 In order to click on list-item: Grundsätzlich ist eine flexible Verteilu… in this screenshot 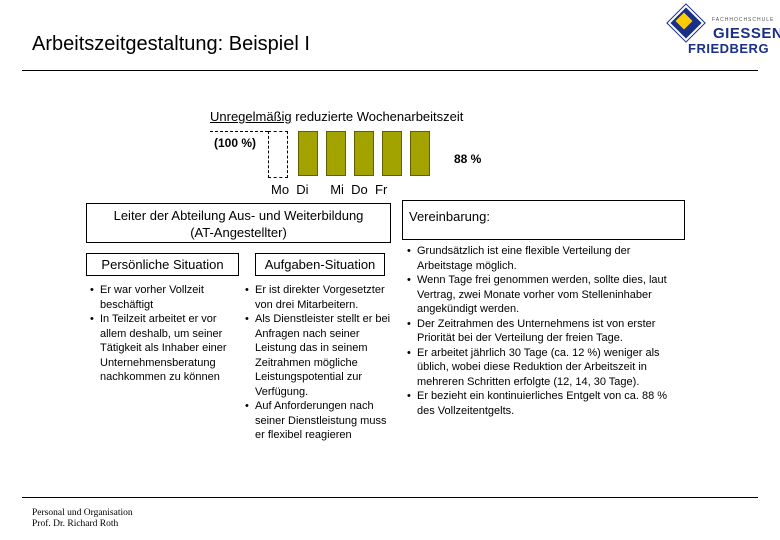, I will do `click(544, 258)`.